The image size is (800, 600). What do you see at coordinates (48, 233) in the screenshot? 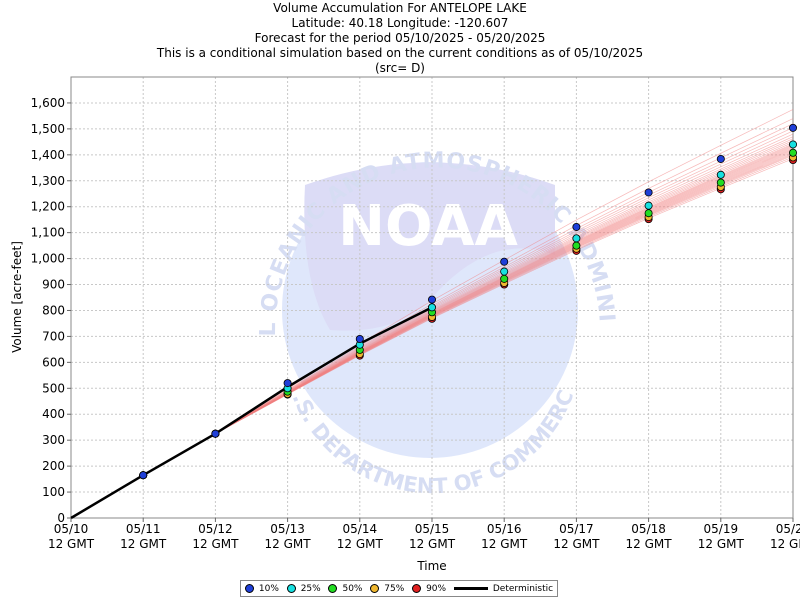
I see `y-tick-label: 1,100` at bounding box center [48, 233].